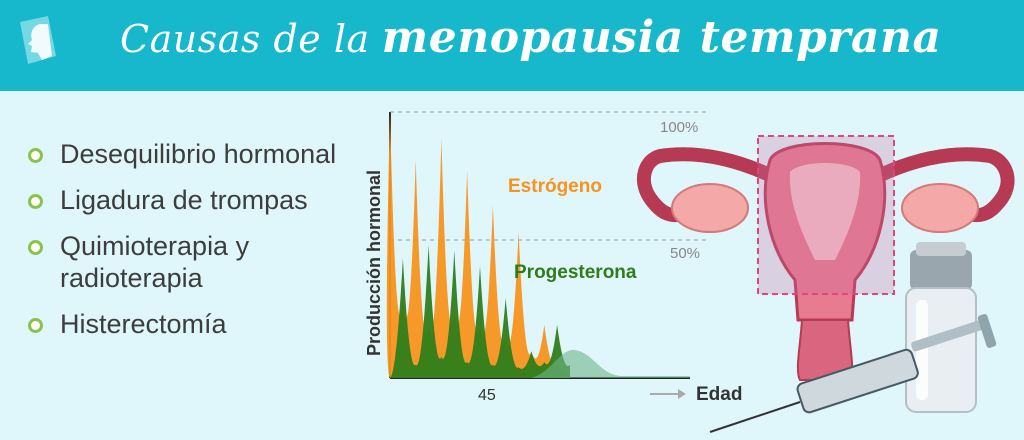 The image size is (1024, 440). Describe the element at coordinates (941, 327) in the screenshot. I see `vial-icon` at that location.